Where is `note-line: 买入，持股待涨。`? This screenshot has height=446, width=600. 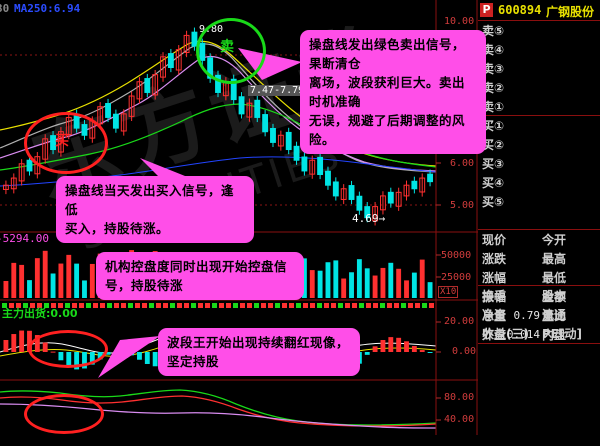
note-line: 买入，持股待涨。 is located at coordinates (117, 228).